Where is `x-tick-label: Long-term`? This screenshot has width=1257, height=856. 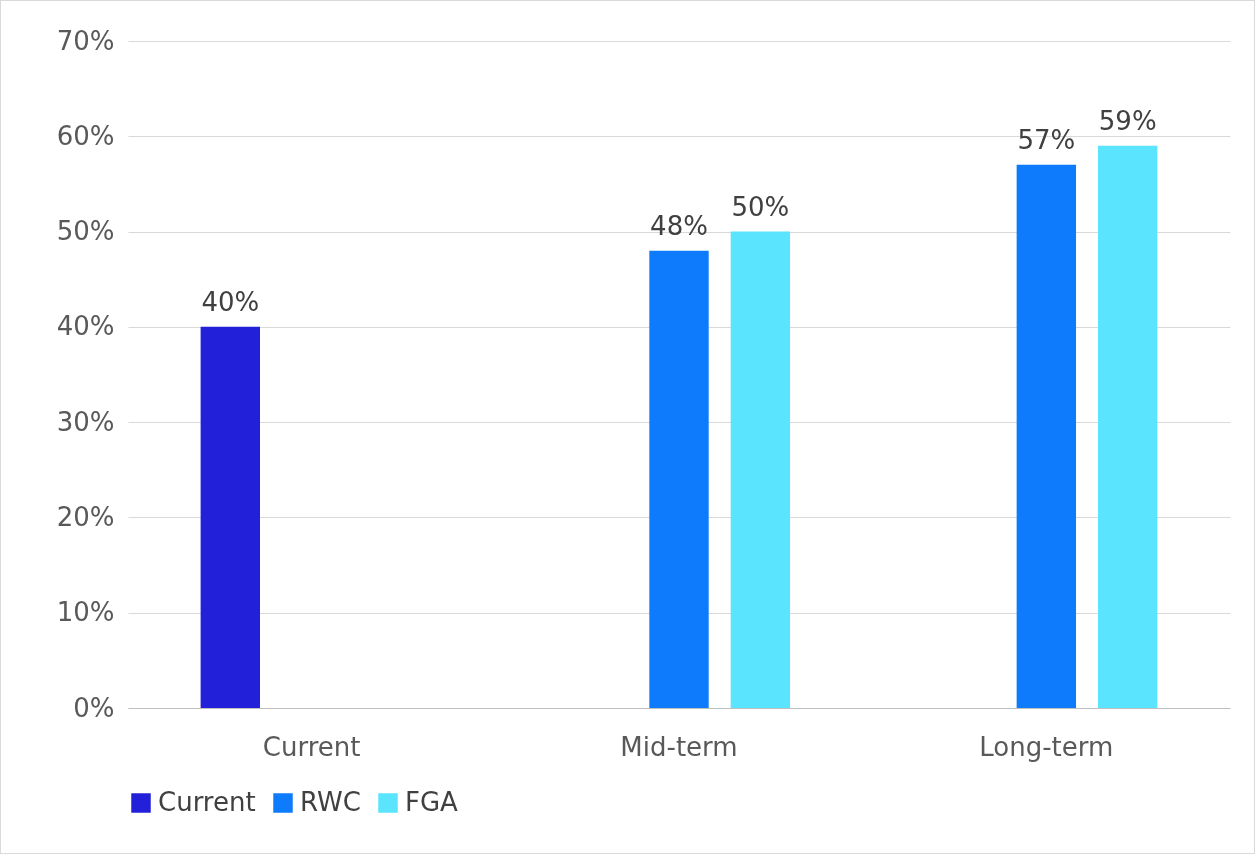
x-tick-label: Long-term is located at coordinates (1046, 746).